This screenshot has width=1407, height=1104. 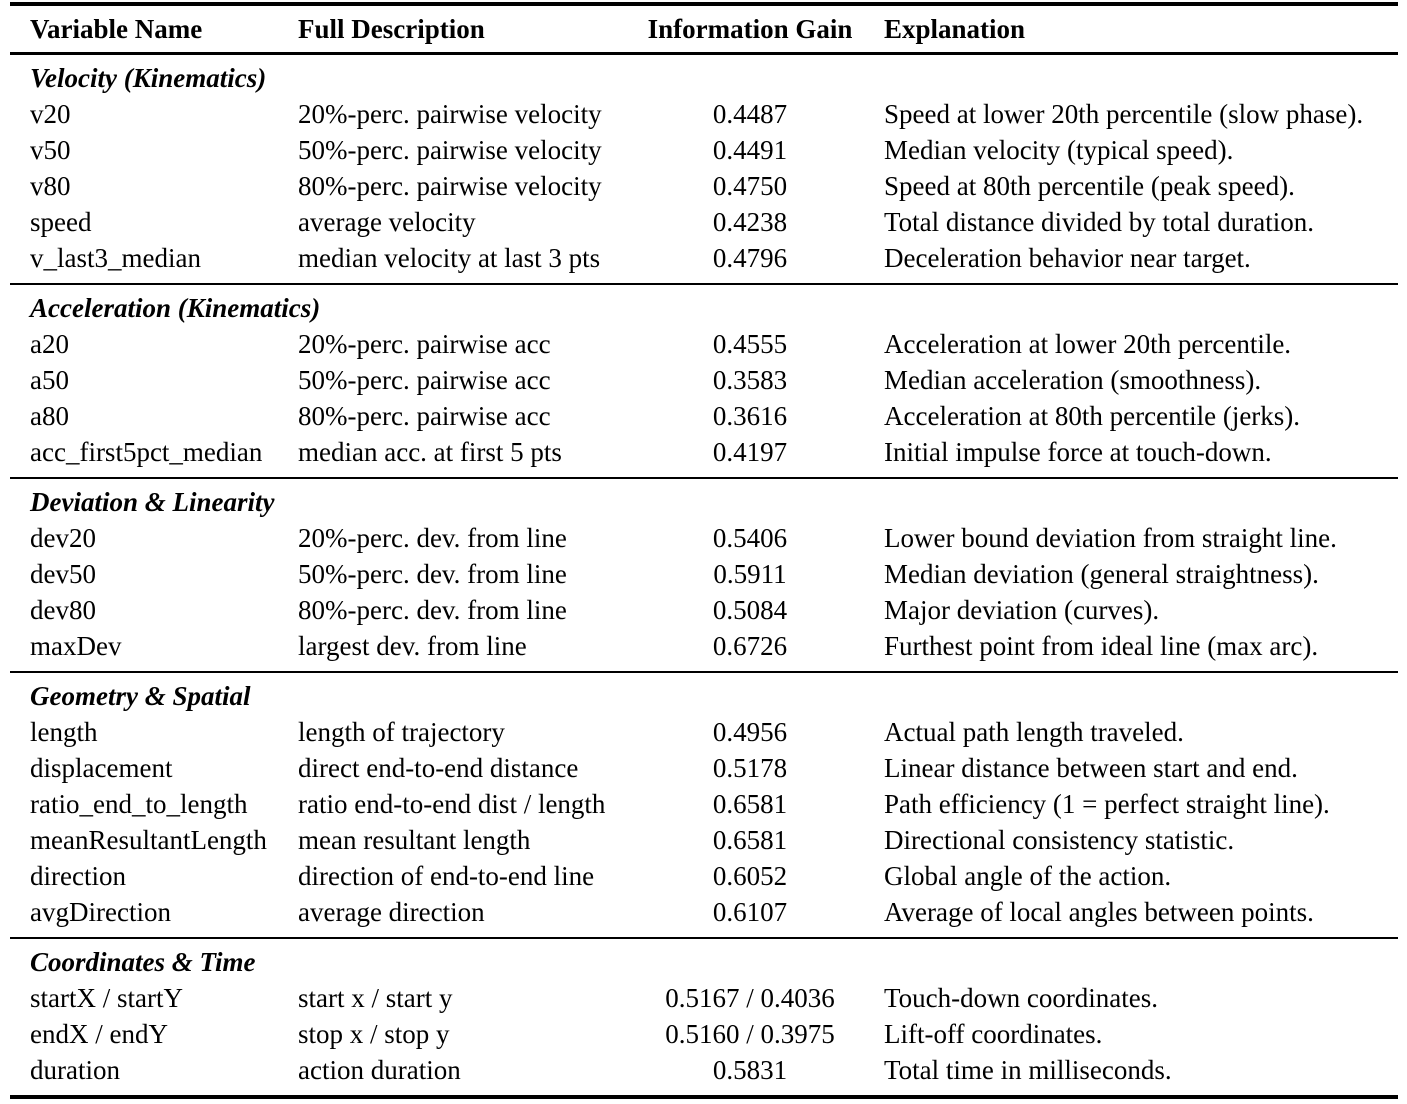 I want to click on description-cell: direct end-to-end distance, so click(x=438, y=768).